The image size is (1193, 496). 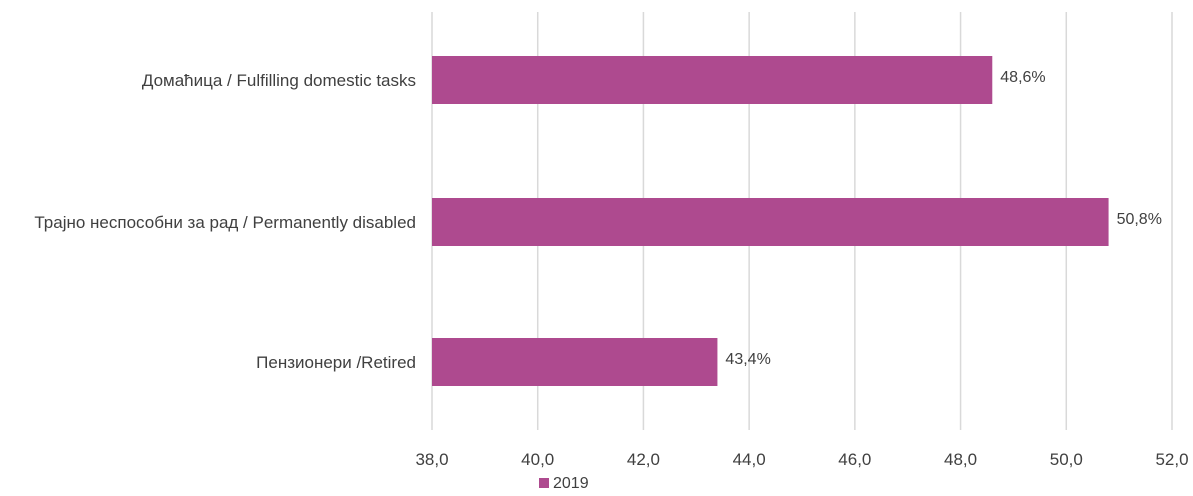 What do you see at coordinates (1066, 459) in the screenshot?
I see `x-tick-label: 50,0` at bounding box center [1066, 459].